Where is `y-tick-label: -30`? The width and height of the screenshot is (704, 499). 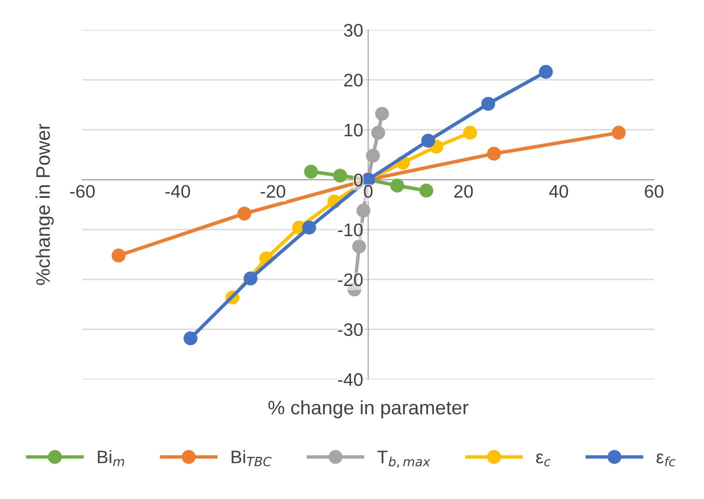
y-tick-label: -30 is located at coordinates (350, 329).